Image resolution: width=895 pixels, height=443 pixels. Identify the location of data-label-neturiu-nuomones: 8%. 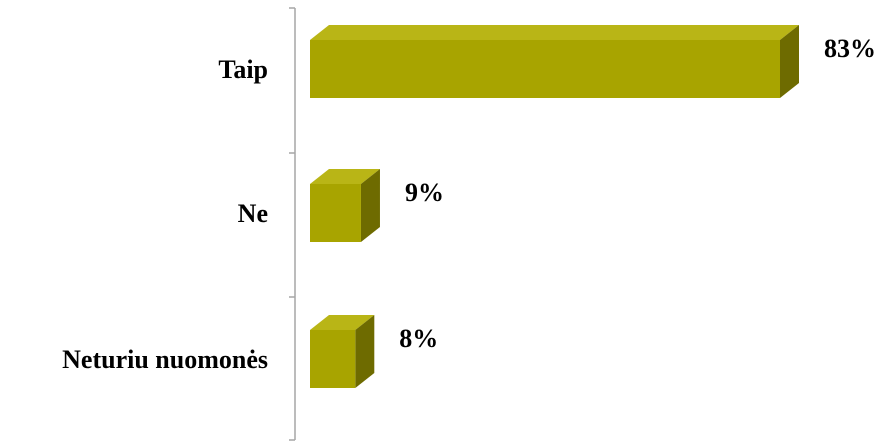
(418, 338).